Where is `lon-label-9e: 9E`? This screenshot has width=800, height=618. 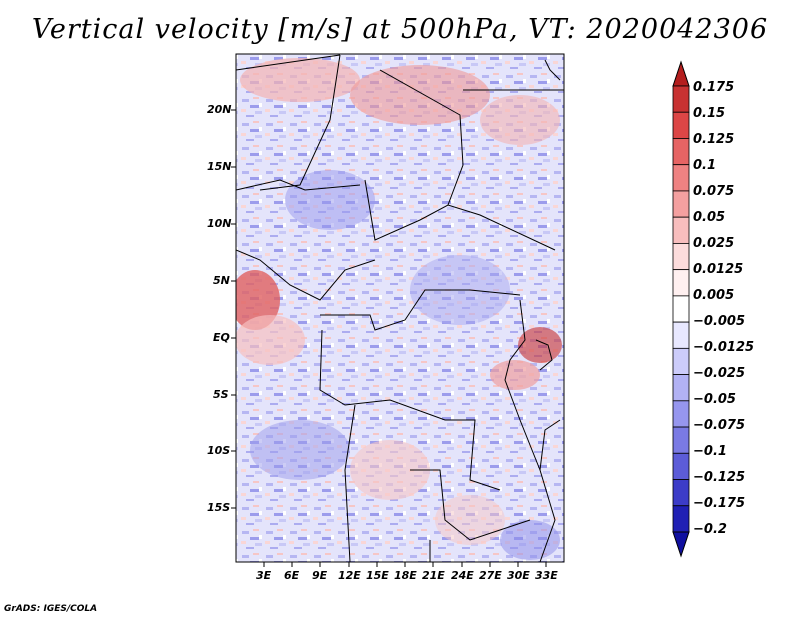
lon-label-9e: 9E is located at coordinates (320, 575).